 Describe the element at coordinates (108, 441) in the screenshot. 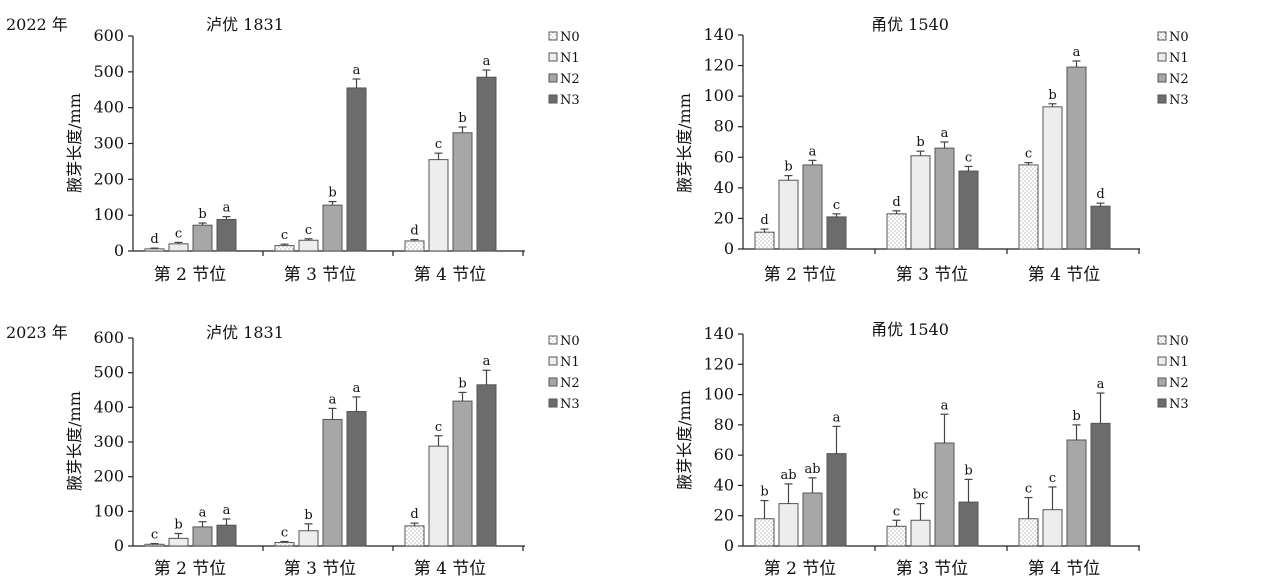

I see `y-tick-label: 300` at that location.